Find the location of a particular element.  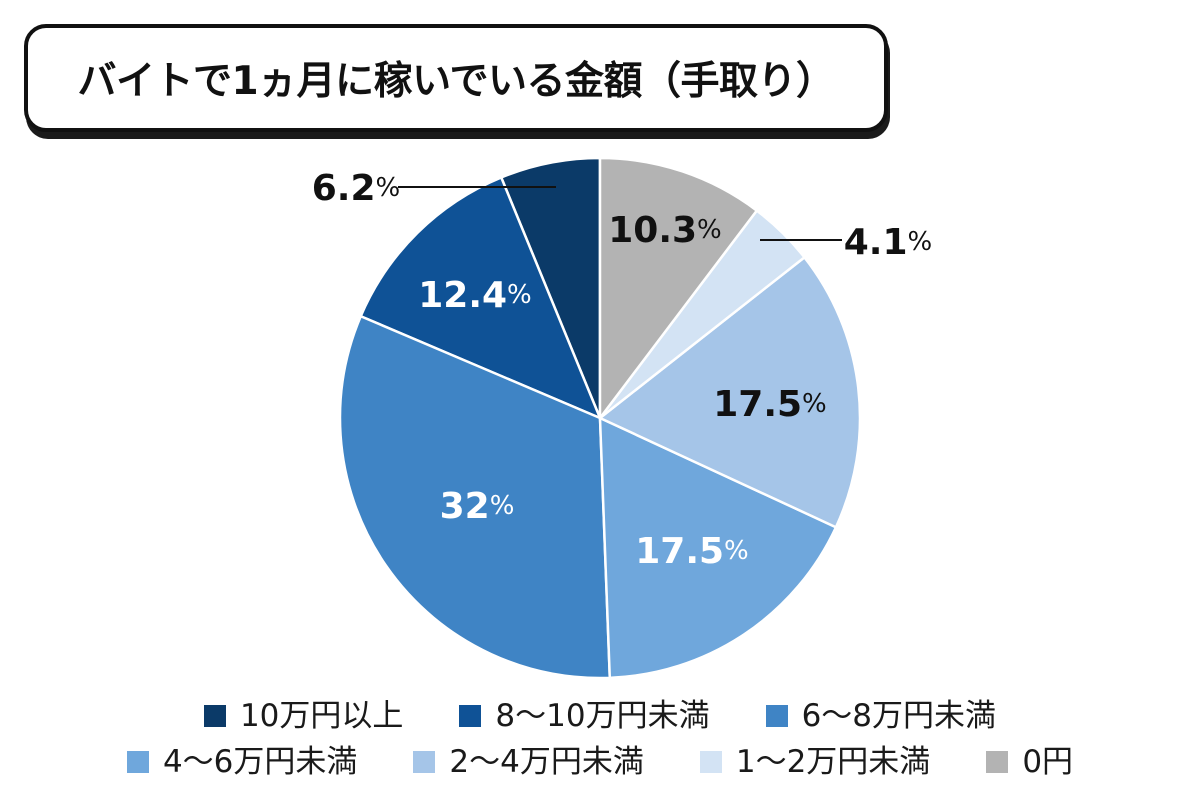

legend-label: 10万円以上 is located at coordinates (321, 716).